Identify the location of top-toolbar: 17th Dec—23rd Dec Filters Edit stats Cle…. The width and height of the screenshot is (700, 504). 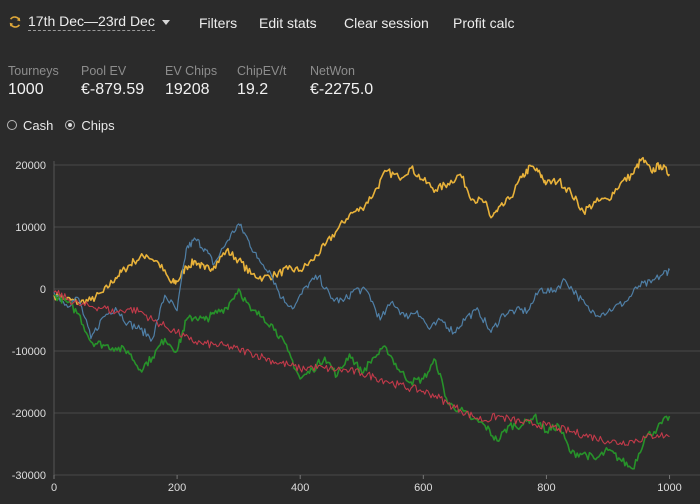
(350, 23).